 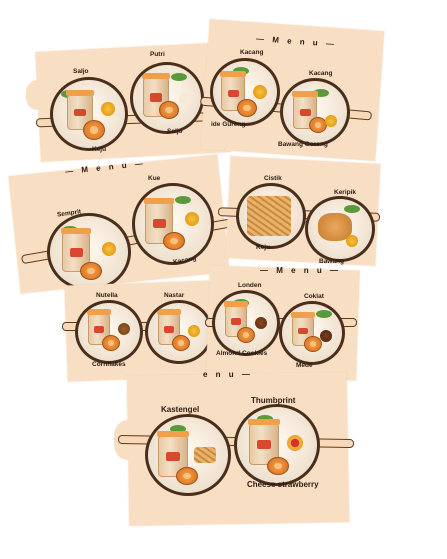 What do you see at coordinates (314, 296) in the screenshot?
I see `label-coklat: Coklat` at bounding box center [314, 296].